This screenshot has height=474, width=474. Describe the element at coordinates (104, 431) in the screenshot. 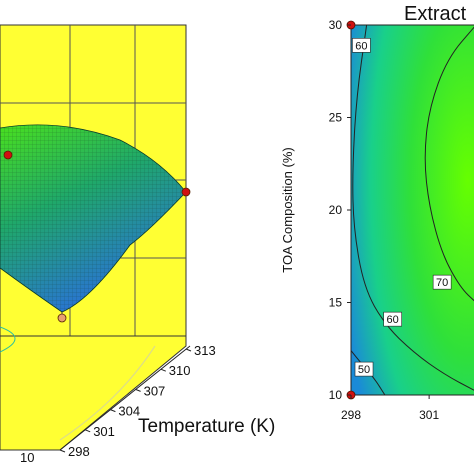

I see `temperature-tick-label: 301` at that location.